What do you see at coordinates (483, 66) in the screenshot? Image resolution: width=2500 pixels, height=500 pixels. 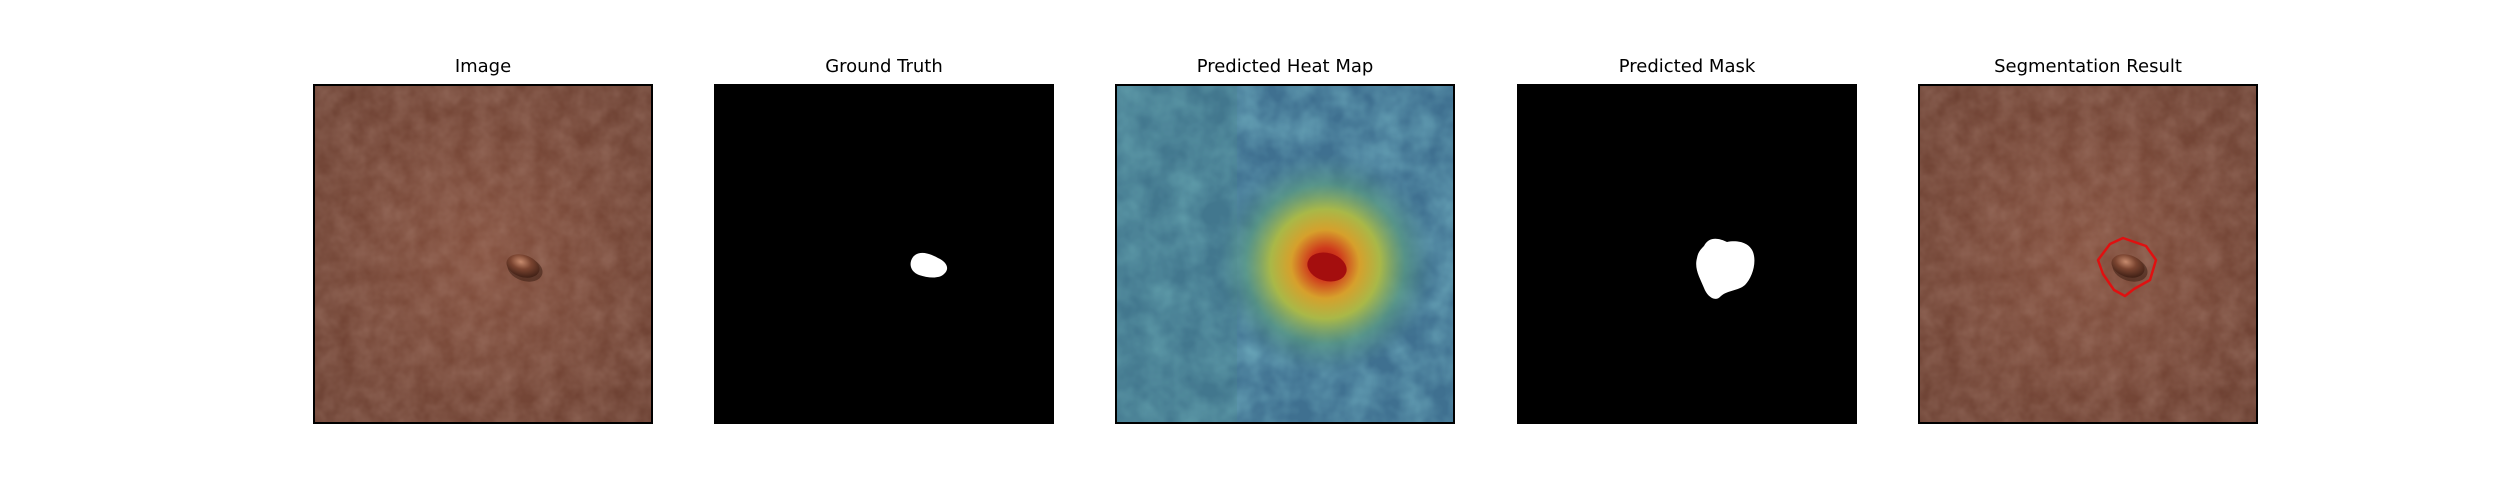 I see `panel-title-image: Image` at bounding box center [483, 66].